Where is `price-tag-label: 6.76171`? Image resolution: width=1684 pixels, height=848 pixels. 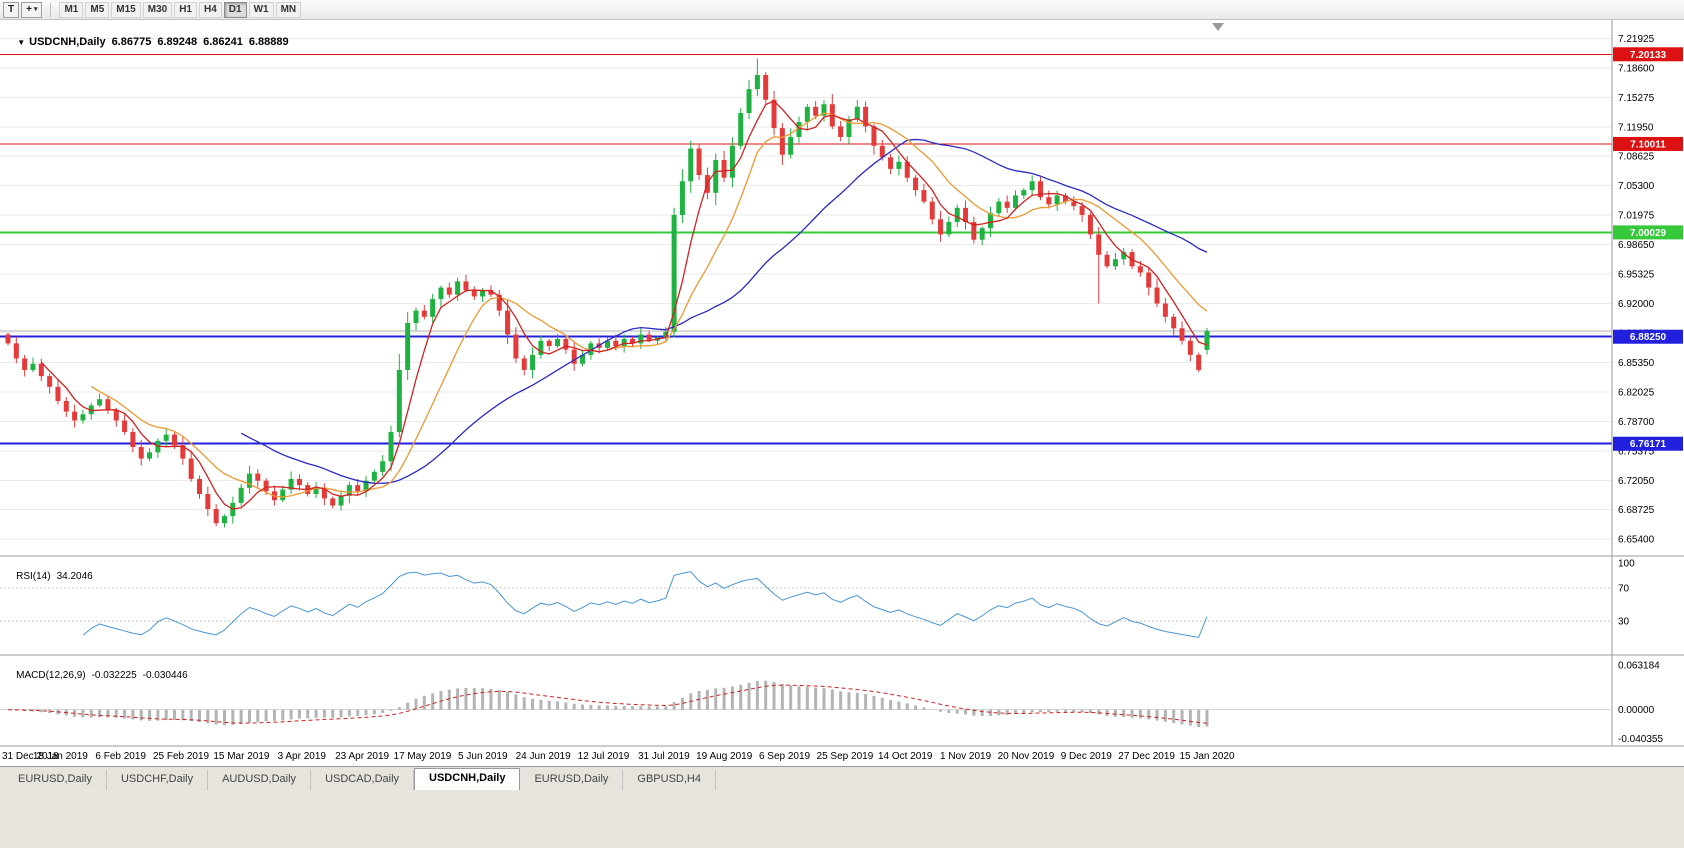
price-tag-label: 6.76171 is located at coordinates (1648, 444).